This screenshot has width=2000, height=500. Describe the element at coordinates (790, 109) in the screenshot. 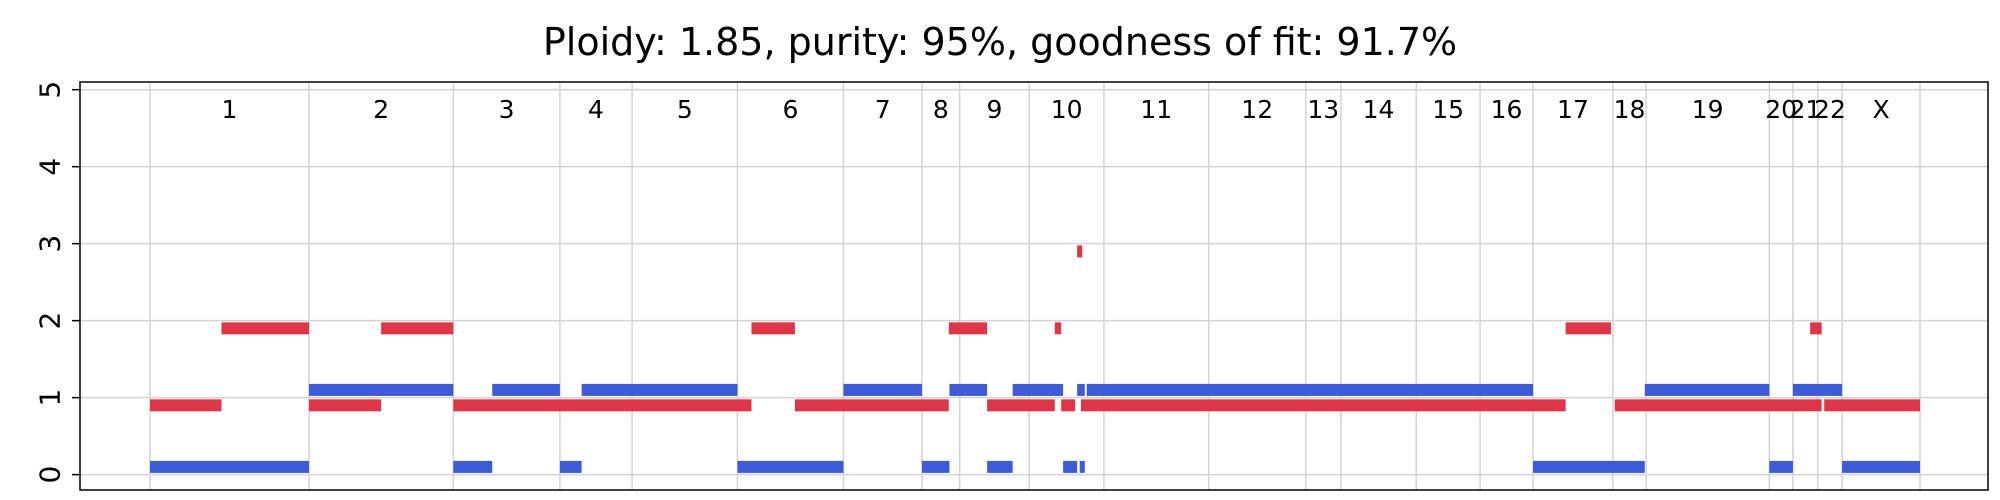

I see `chromosome-label: 6` at that location.